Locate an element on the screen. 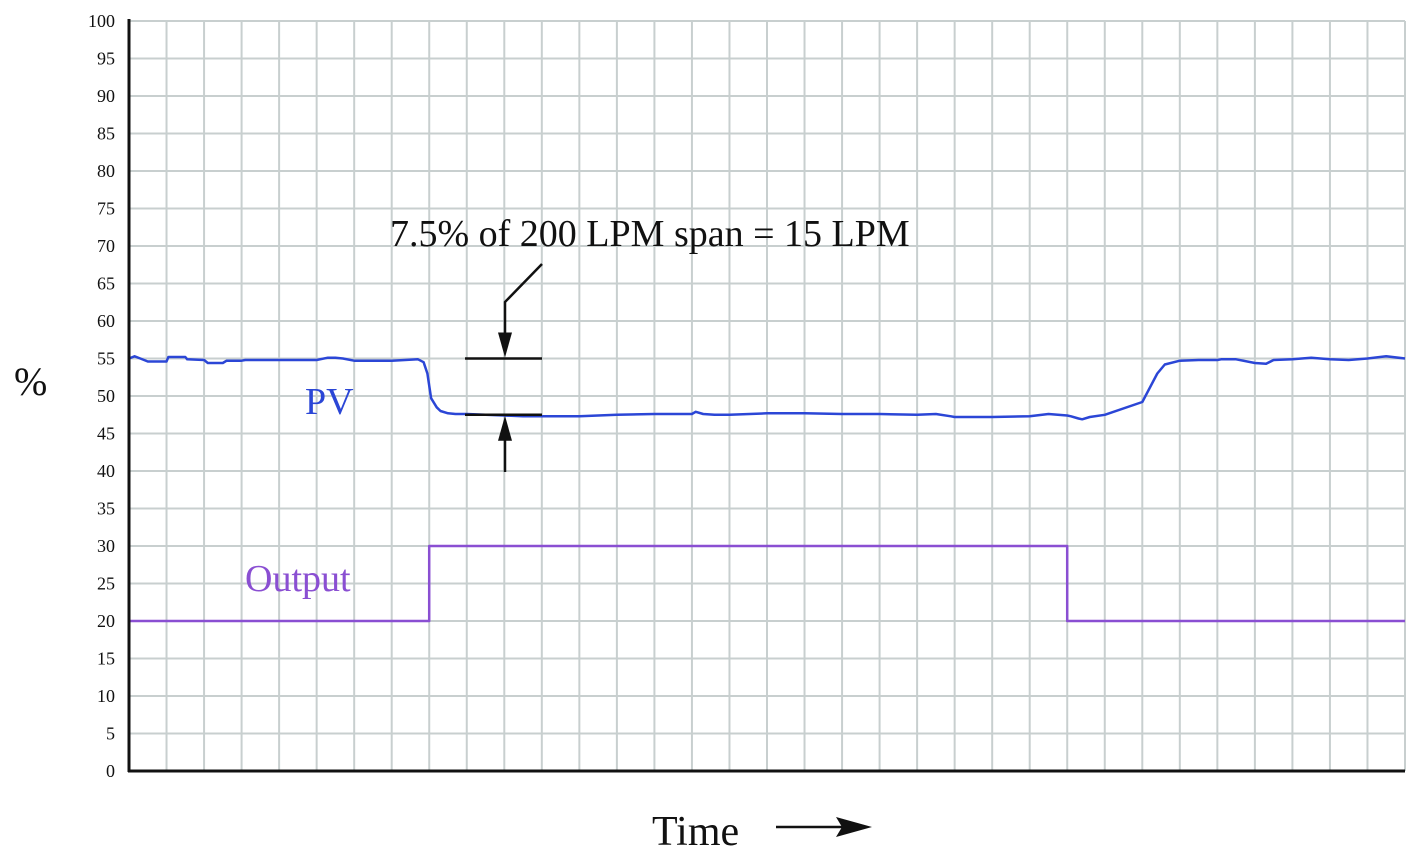 This screenshot has height=863, width=1421. span-annotation-text: 7.5% of 200 LPM span = 15 LPM is located at coordinates (650, 234).